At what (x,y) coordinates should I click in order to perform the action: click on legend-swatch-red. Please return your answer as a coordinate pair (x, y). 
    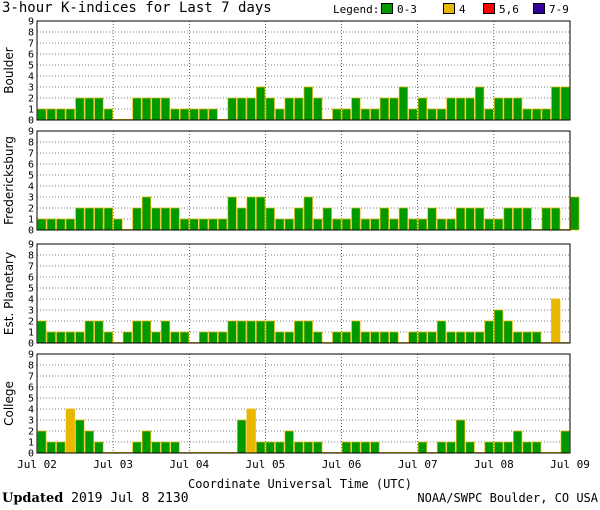
    Looking at the image, I should click on (489, 8).